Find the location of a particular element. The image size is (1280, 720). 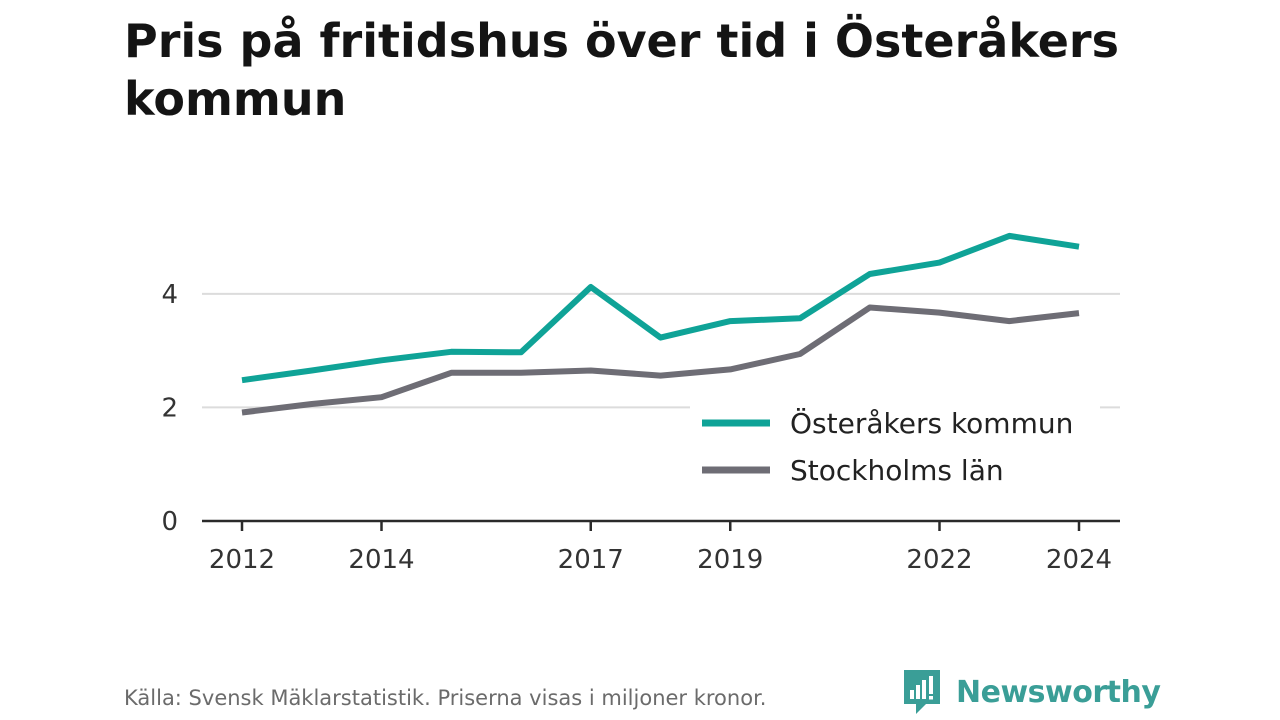

y-tick-label: 4 is located at coordinates (169, 295).